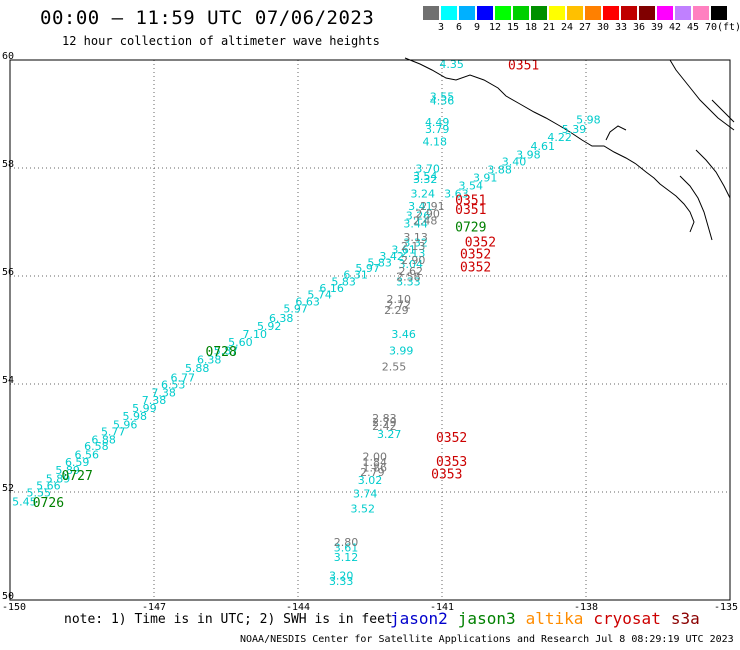 This screenshot has width=740, height=650. Describe the element at coordinates (77, 462) in the screenshot. I see `wave-height-label: 6.59` at that location.